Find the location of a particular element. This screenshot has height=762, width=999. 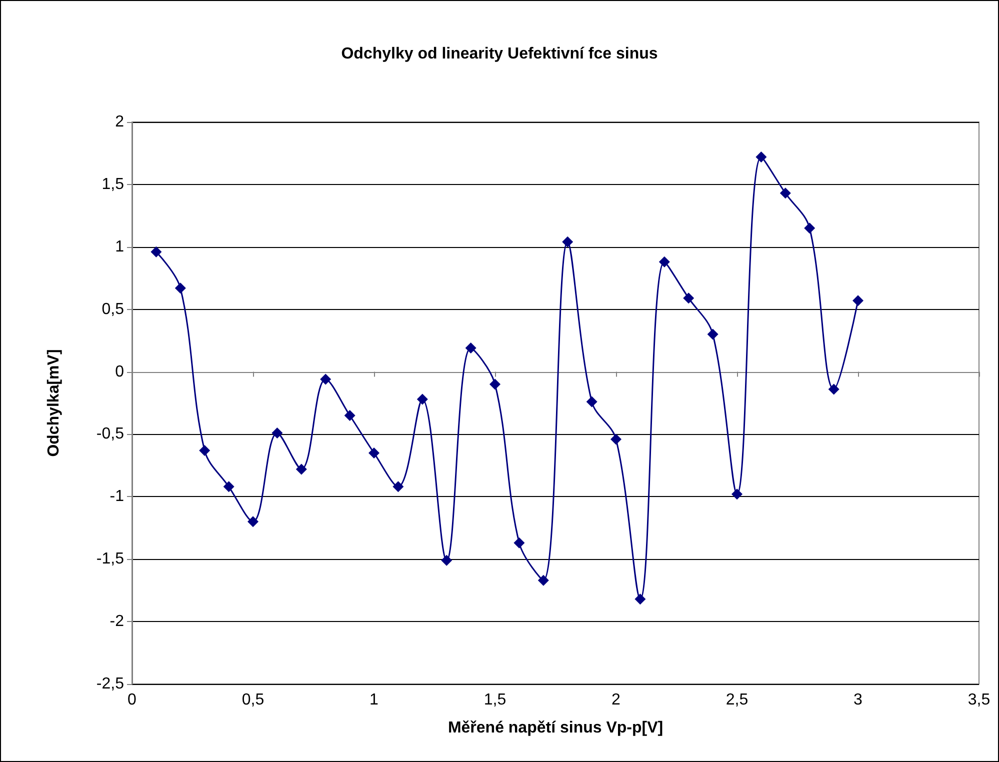

y-tick-label: -0,5 is located at coordinates (110, 434).